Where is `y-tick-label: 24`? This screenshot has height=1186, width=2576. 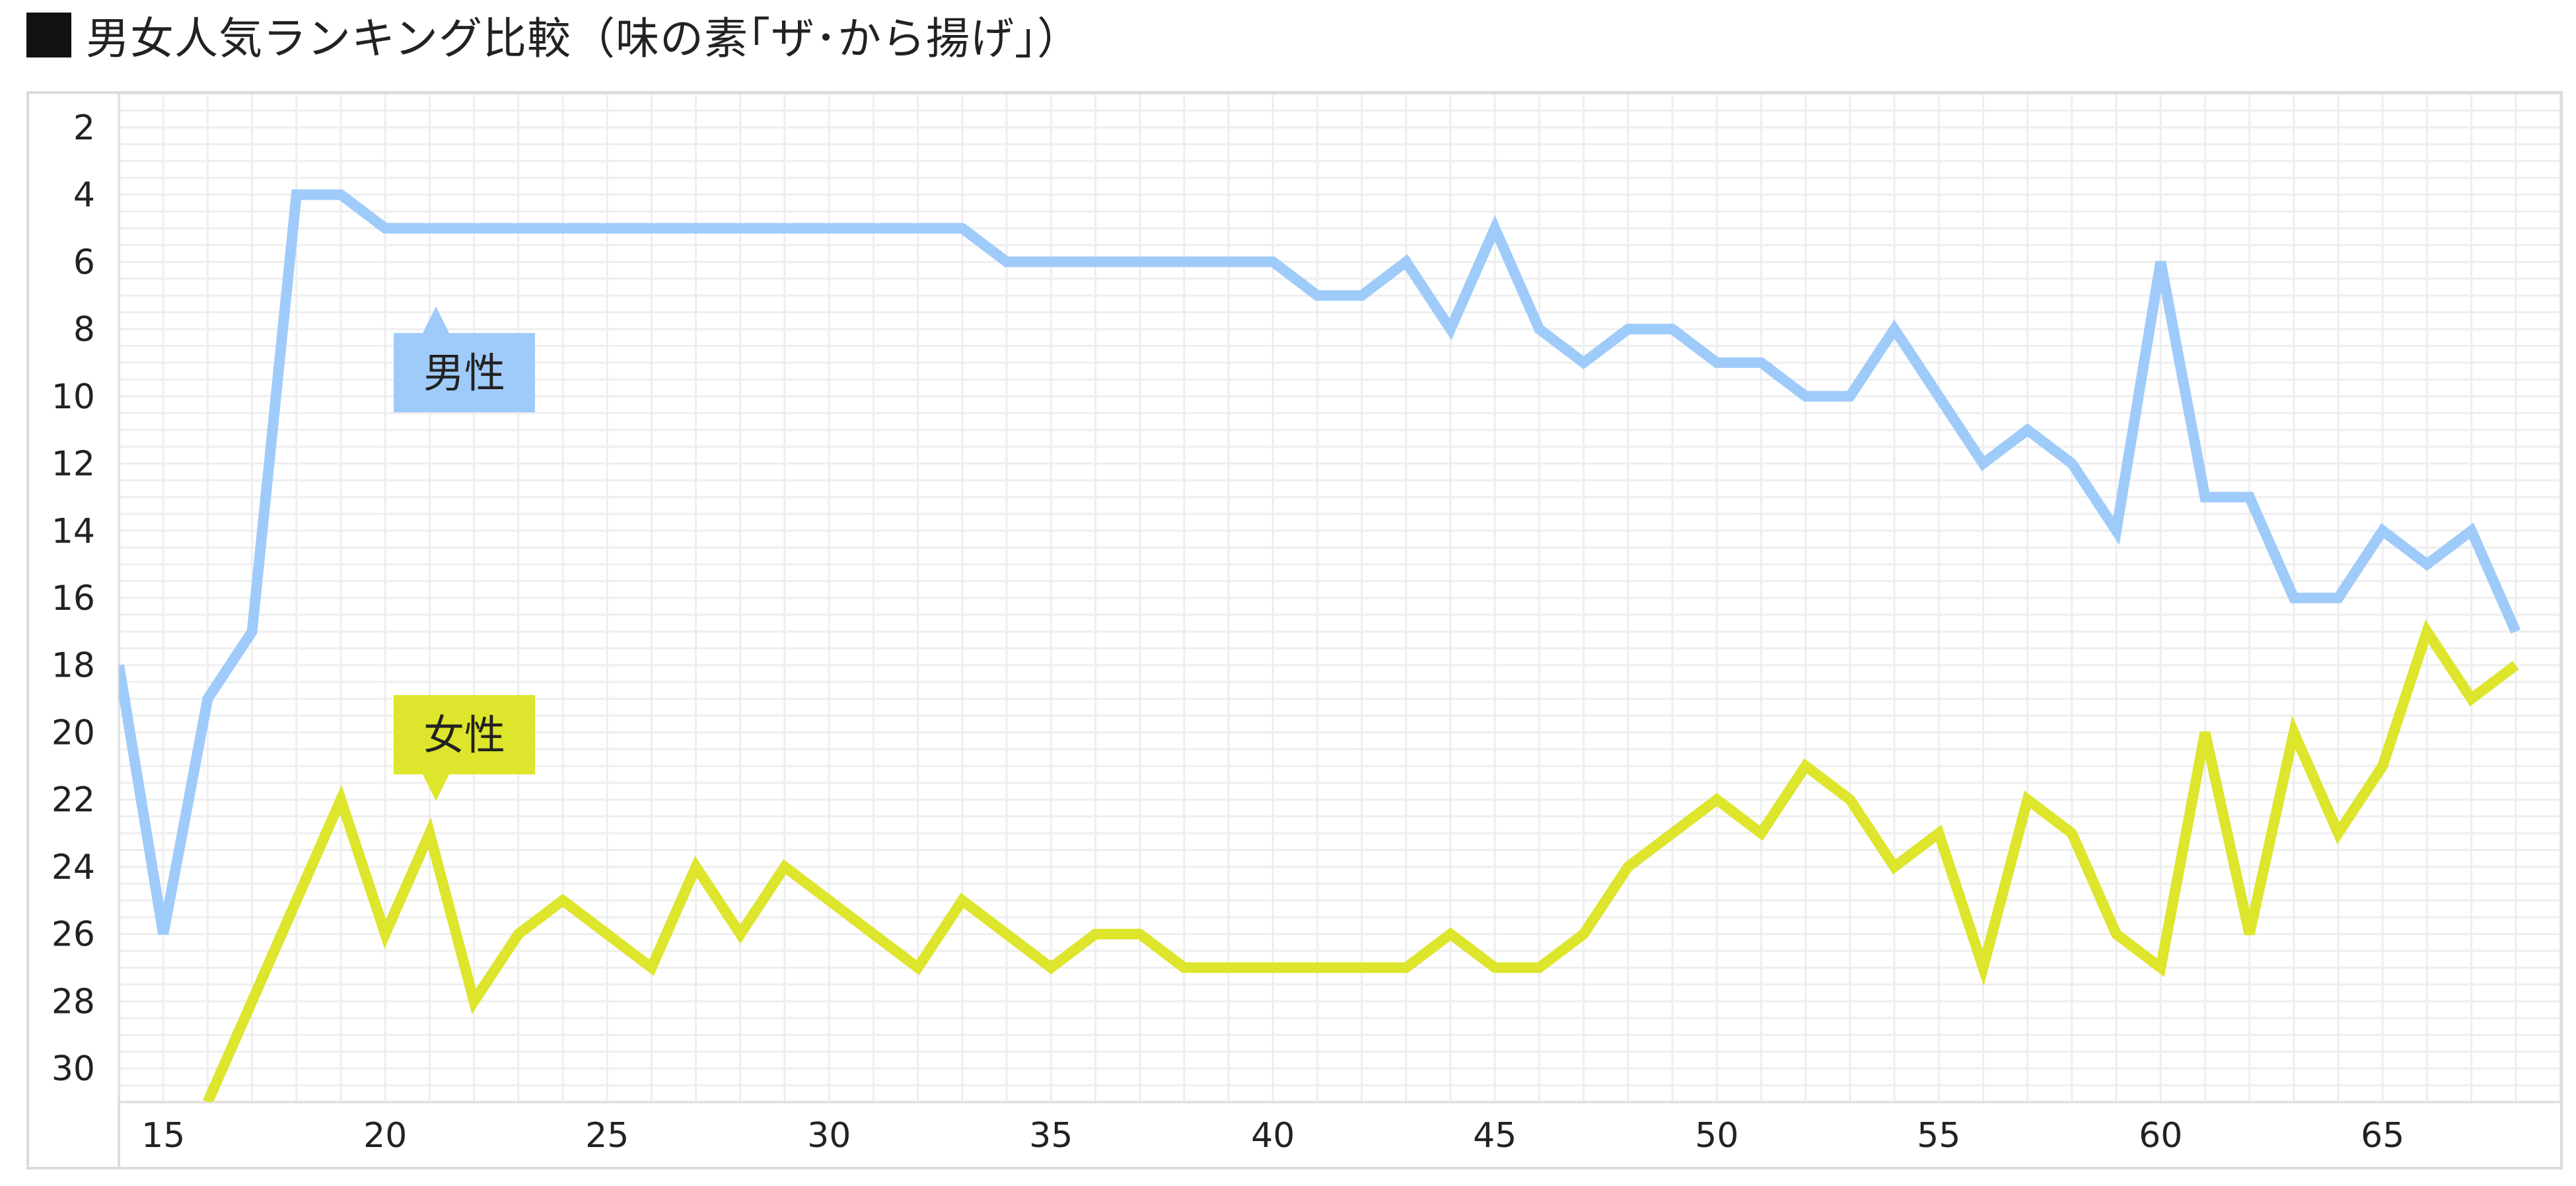 y-tick-label: 24 is located at coordinates (74, 867).